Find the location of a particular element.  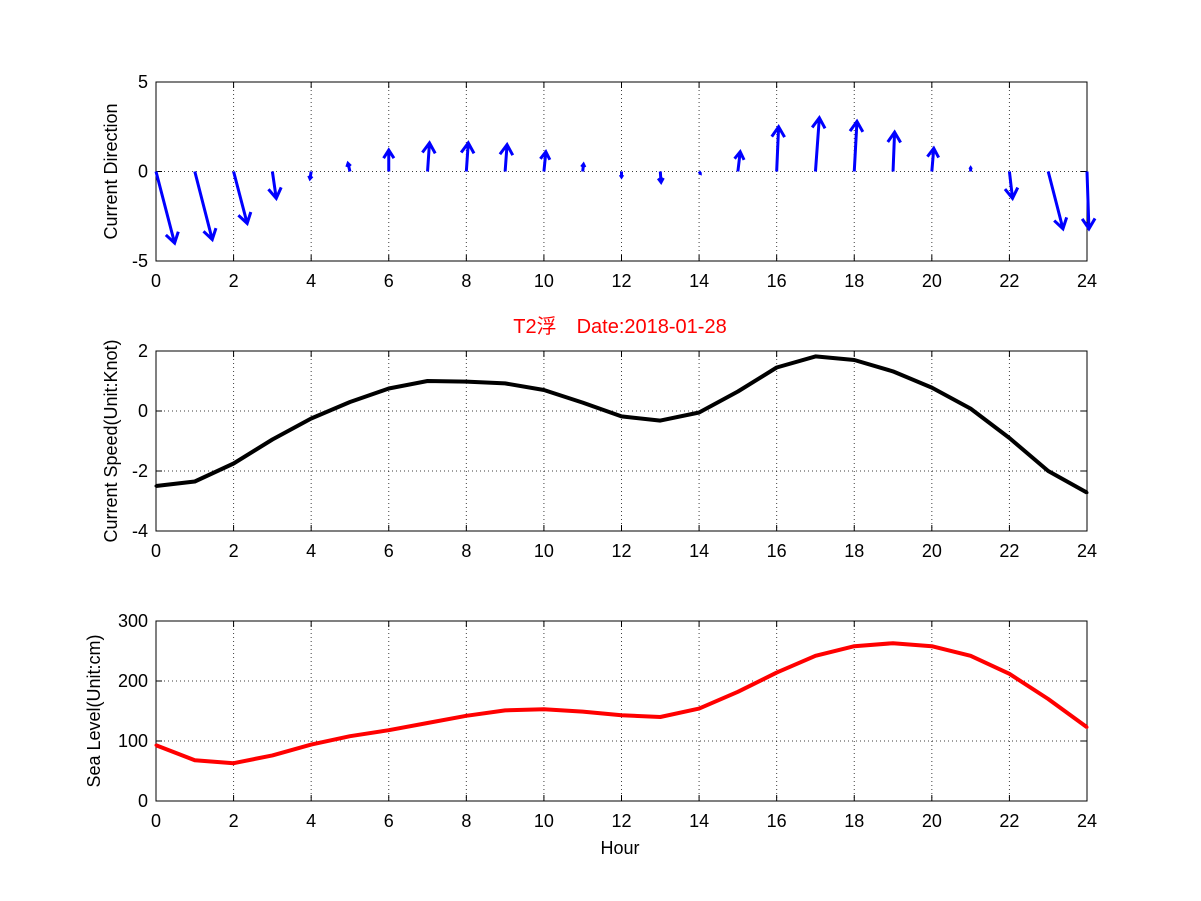

speed-series-line is located at coordinates (621, 424).